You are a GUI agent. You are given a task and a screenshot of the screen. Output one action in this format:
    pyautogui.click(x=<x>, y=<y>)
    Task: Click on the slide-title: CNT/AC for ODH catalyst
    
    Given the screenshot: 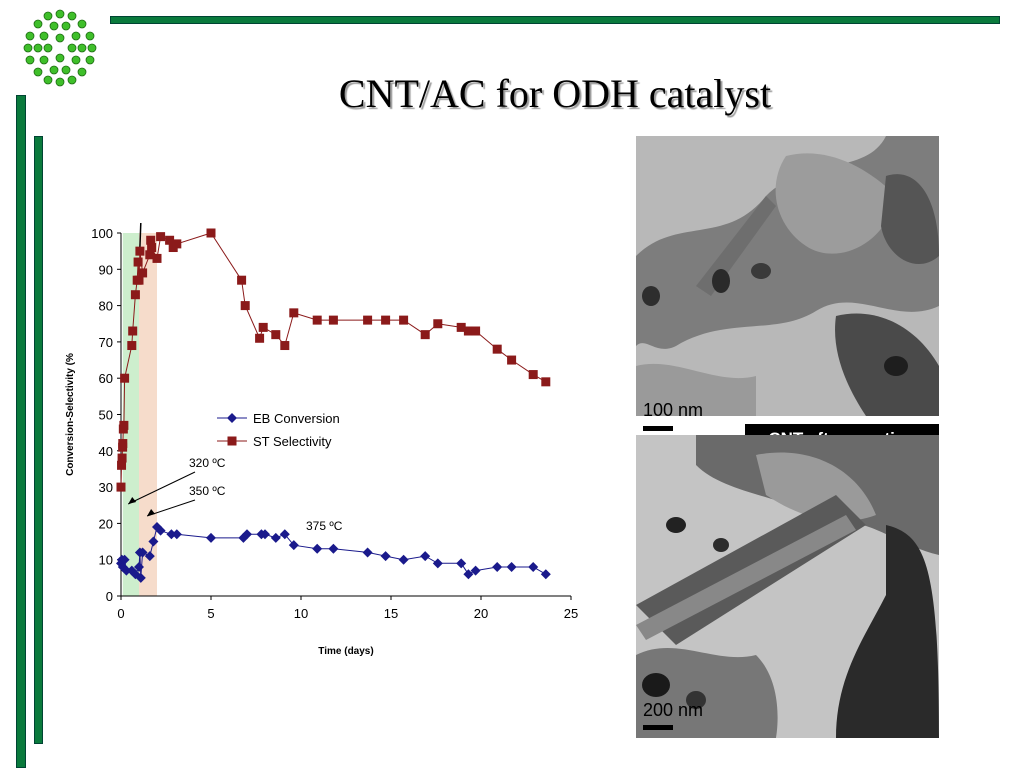 What is the action you would take?
    pyautogui.click(x=555, y=93)
    